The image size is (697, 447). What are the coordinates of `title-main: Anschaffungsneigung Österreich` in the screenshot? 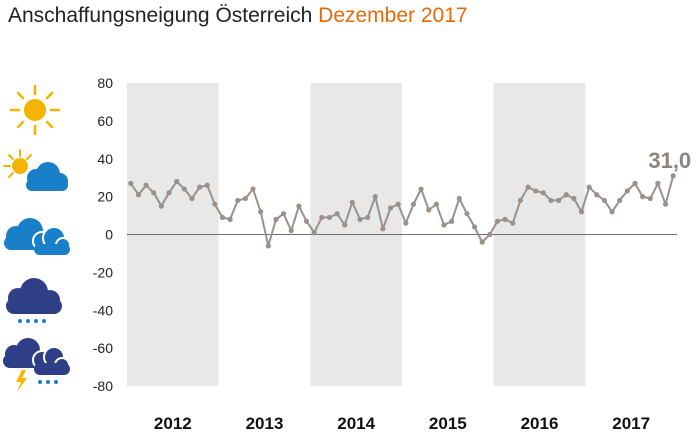 It's located at (160, 15).